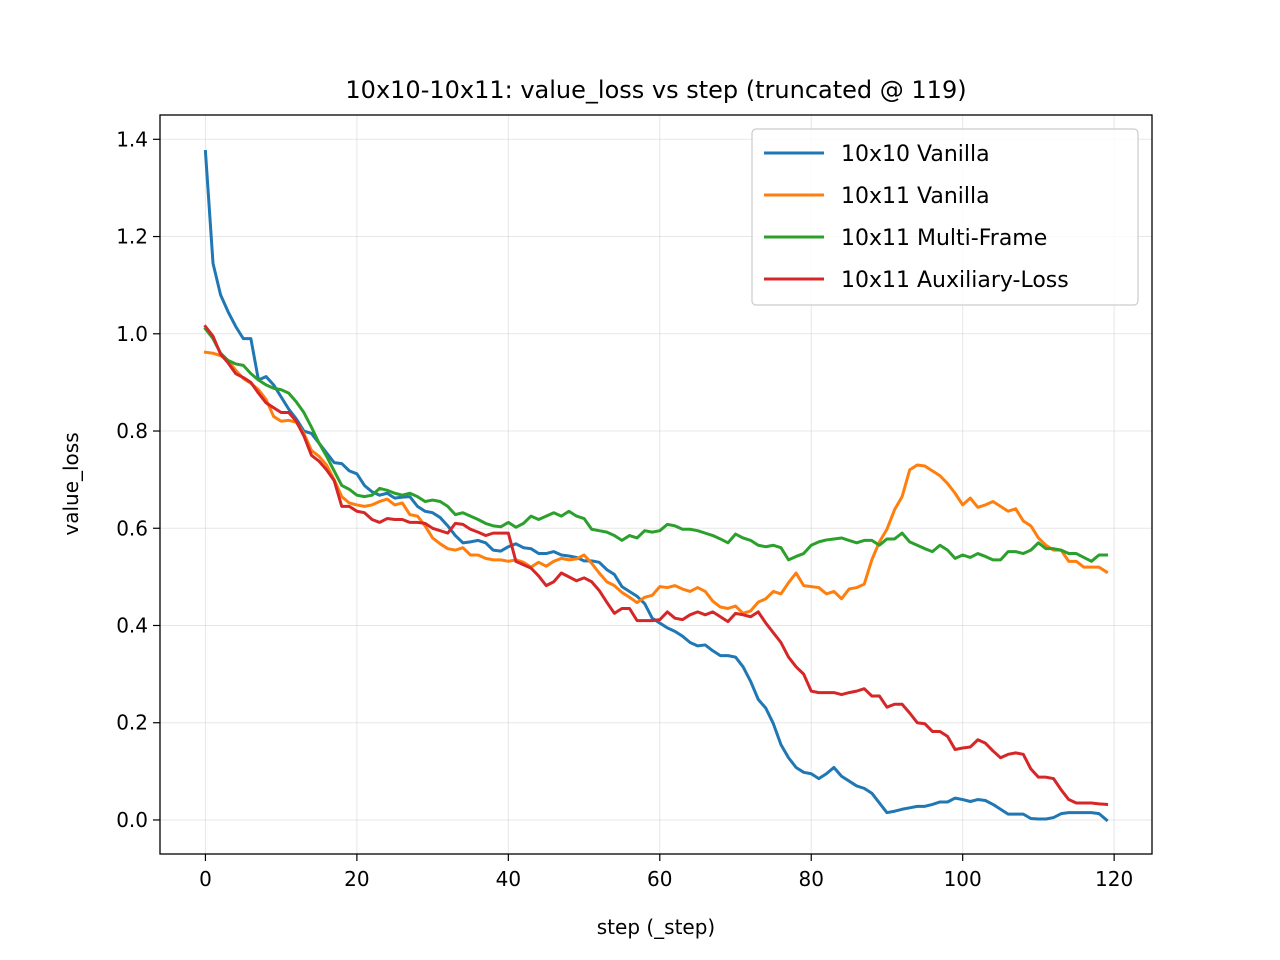 The image size is (1280, 960). What do you see at coordinates (132, 334) in the screenshot?
I see `y-tick-label: 1.0` at bounding box center [132, 334].